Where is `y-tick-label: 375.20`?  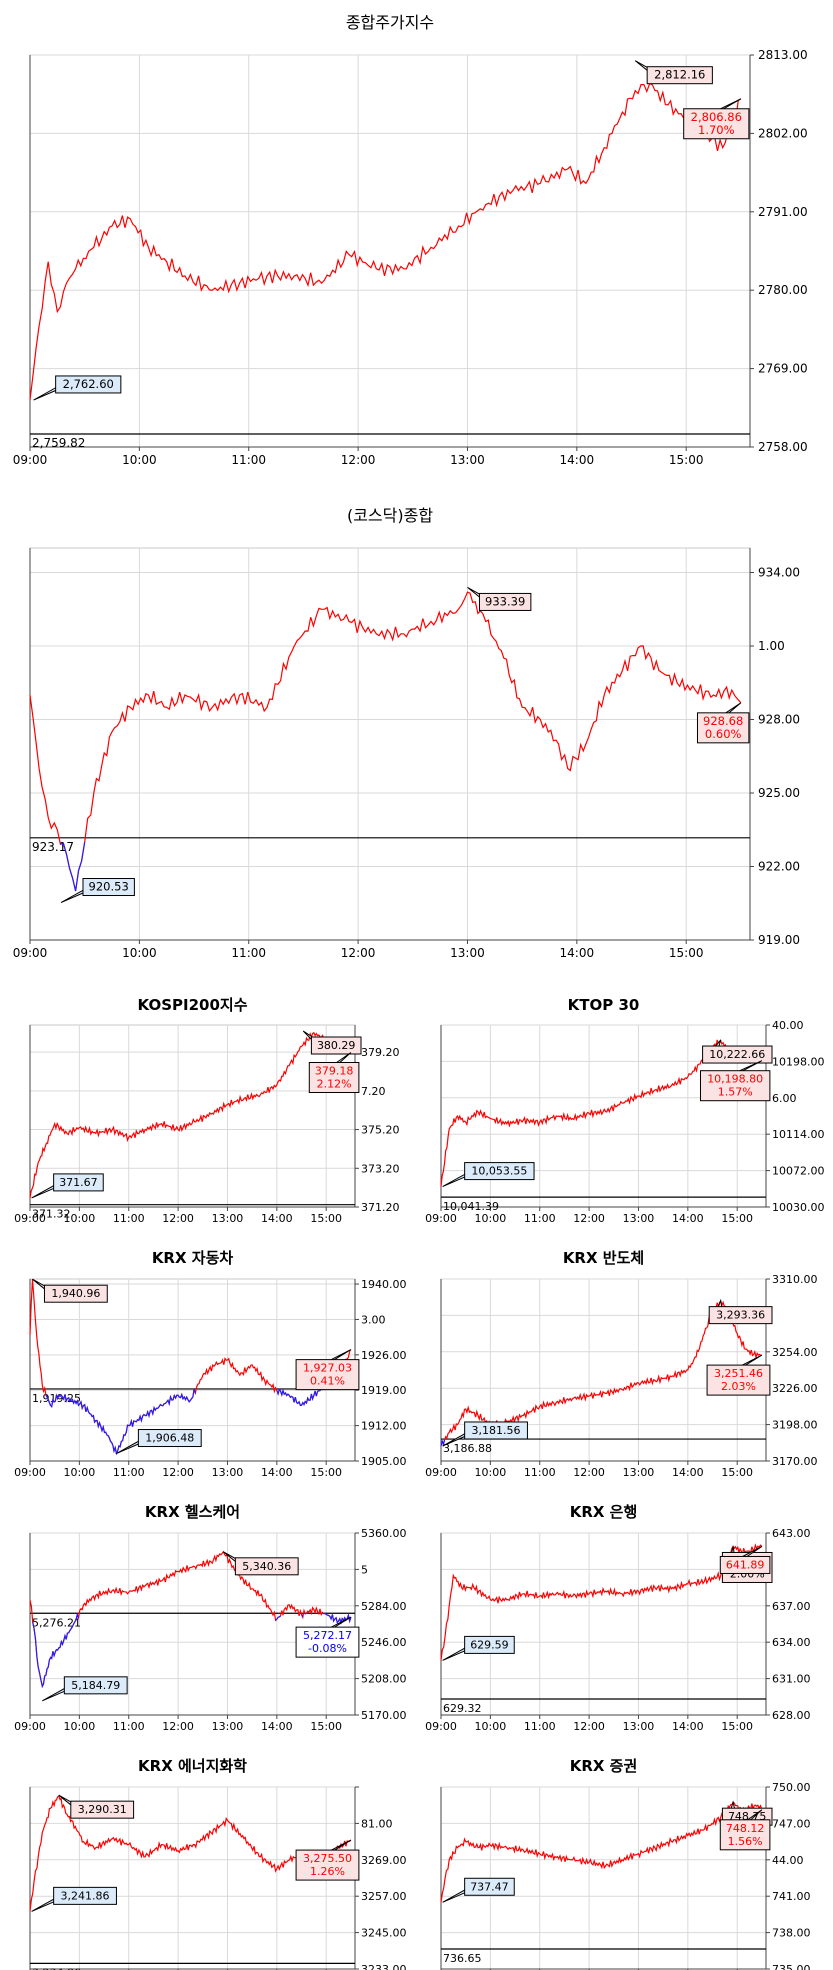 y-tick-label: 375.20 is located at coordinates (380, 1130).